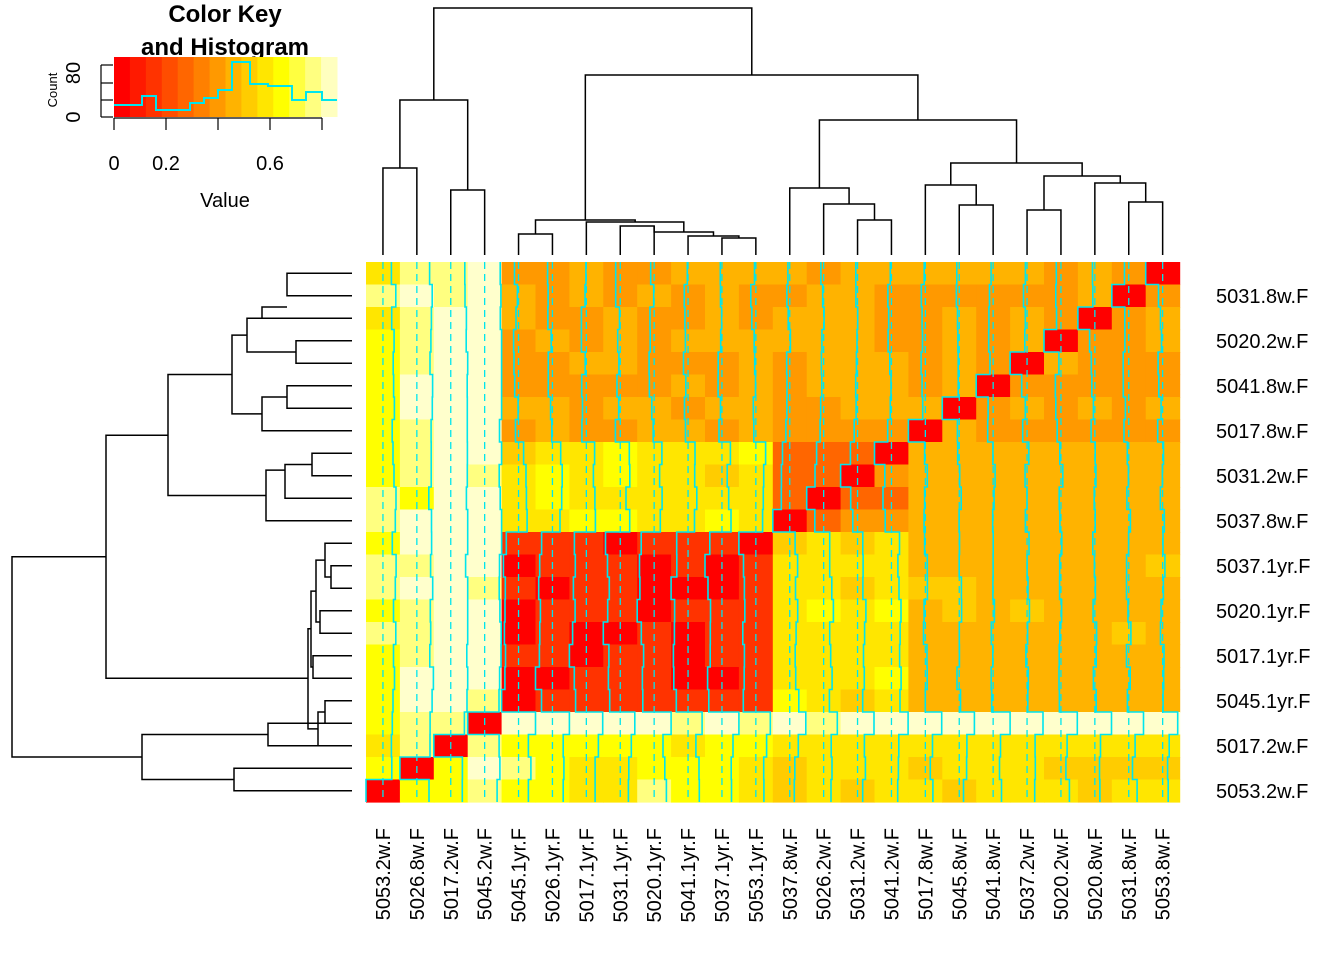 The width and height of the screenshot is (1344, 960). I want to click on column-label: 5031.1yr.F, so click(621, 875).